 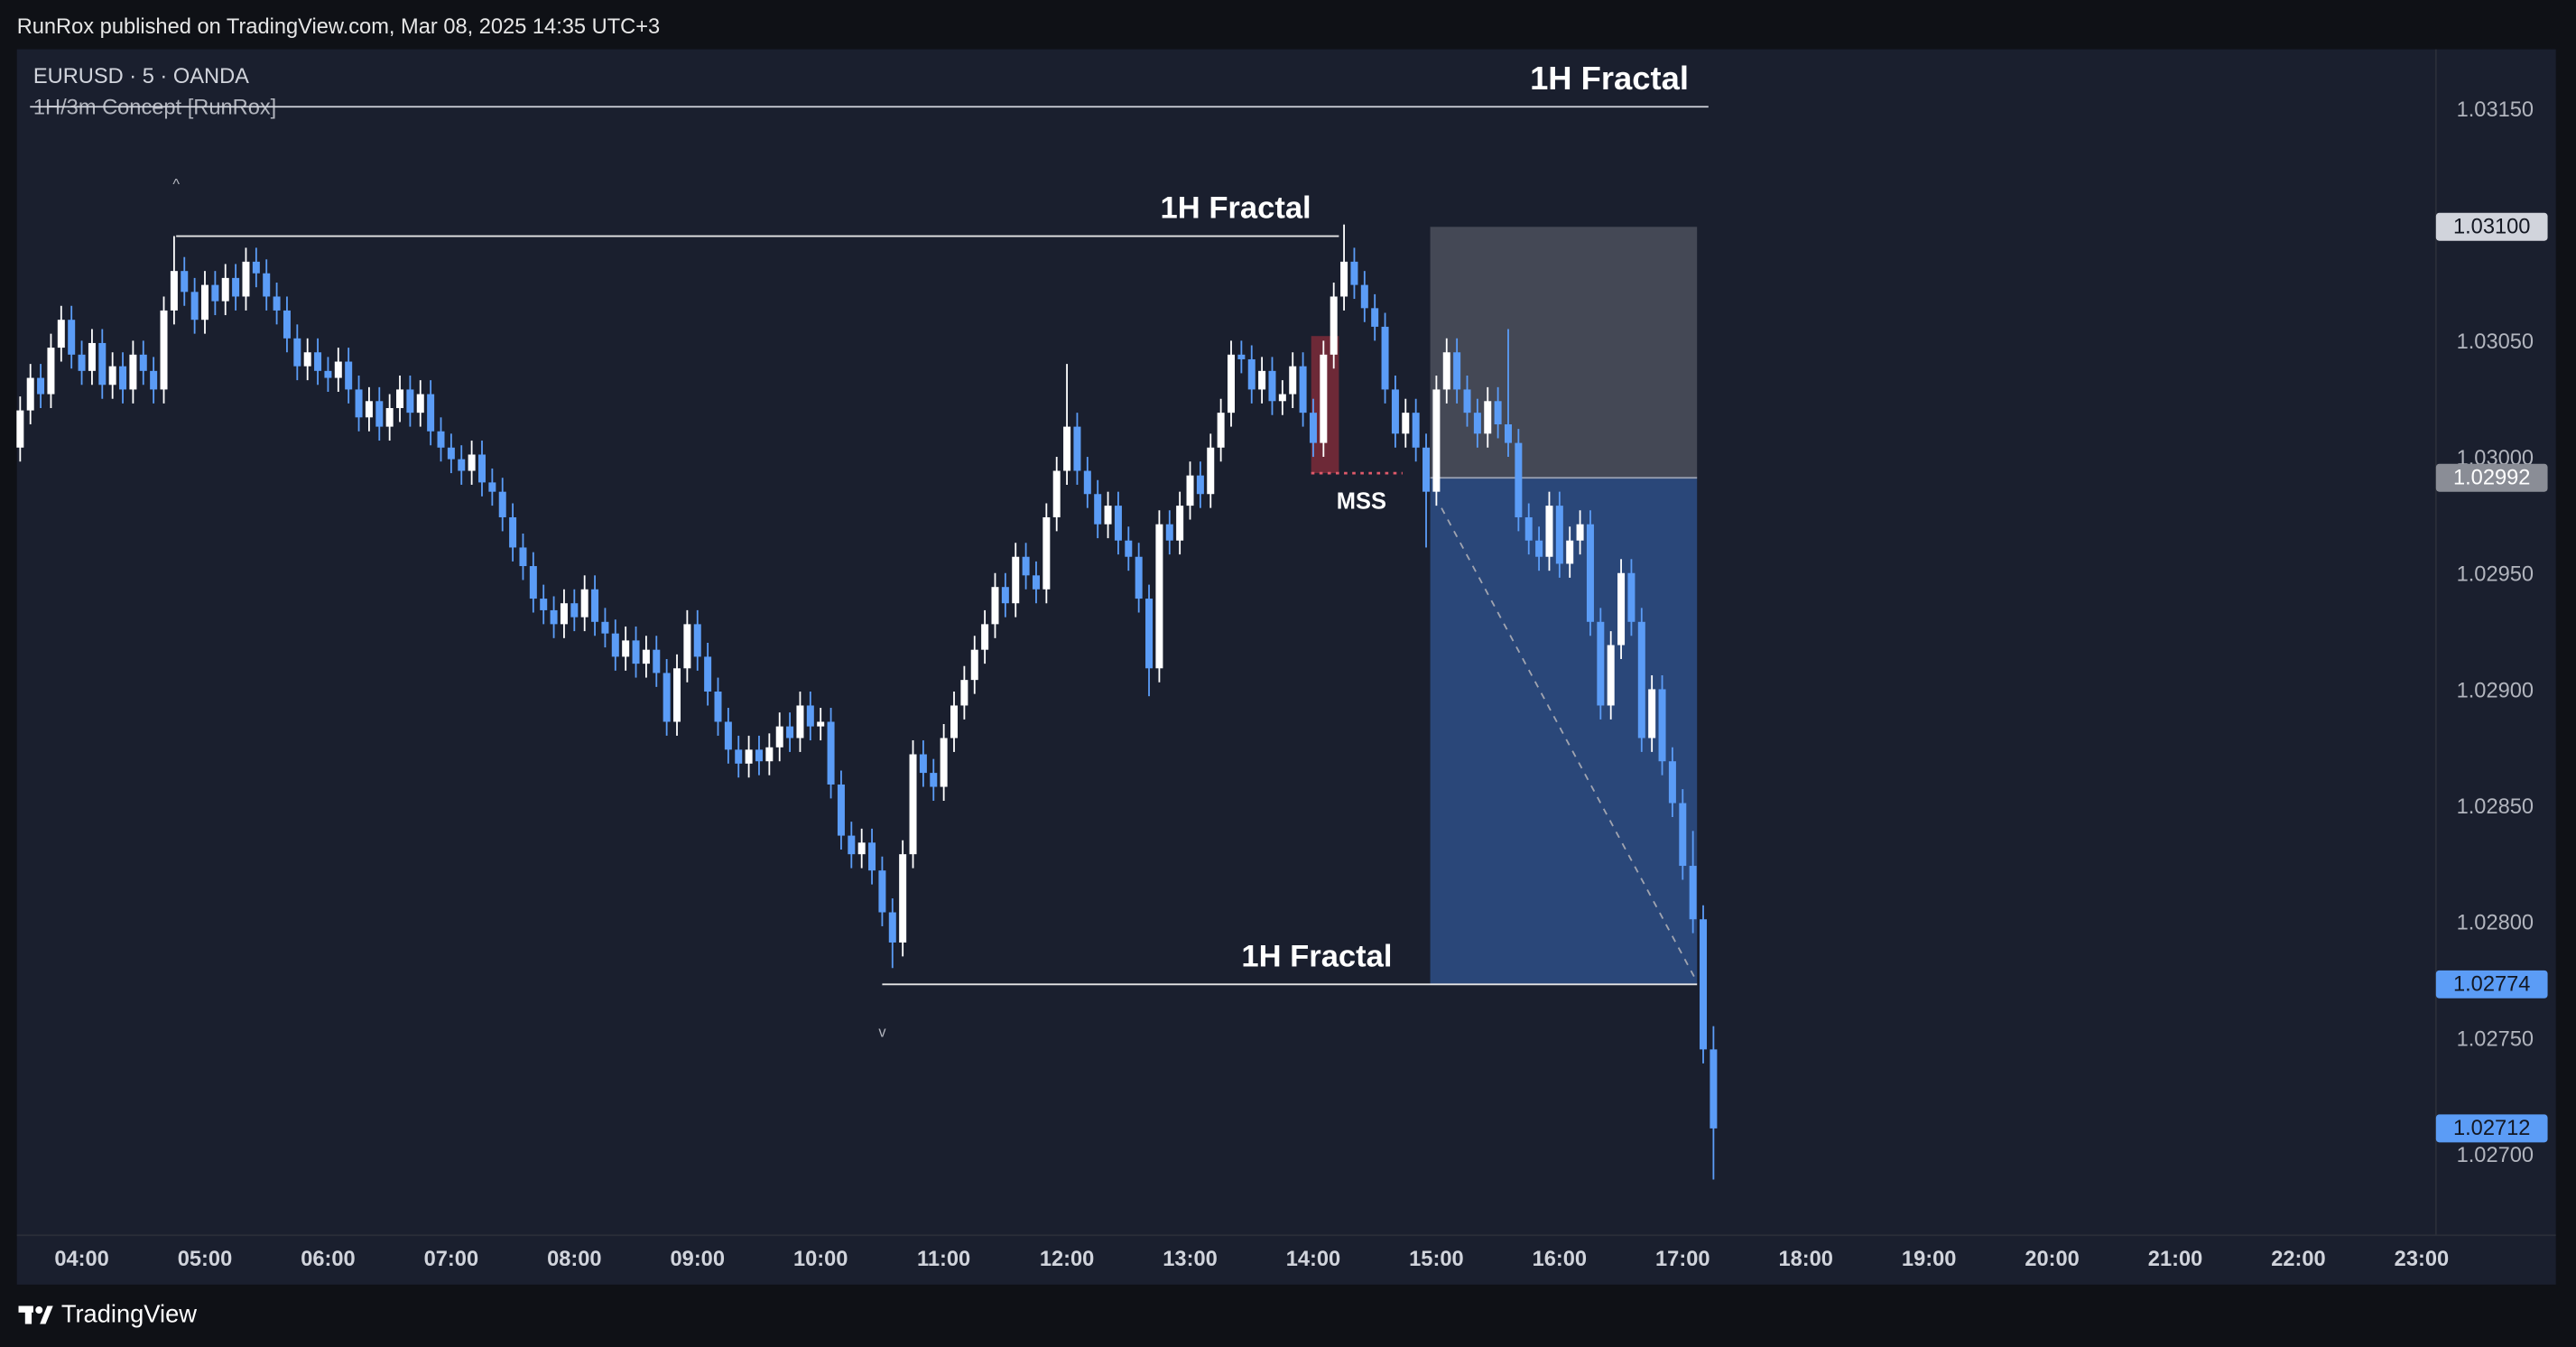 I want to click on y-tick-label: 1.02850, so click(x=2495, y=807).